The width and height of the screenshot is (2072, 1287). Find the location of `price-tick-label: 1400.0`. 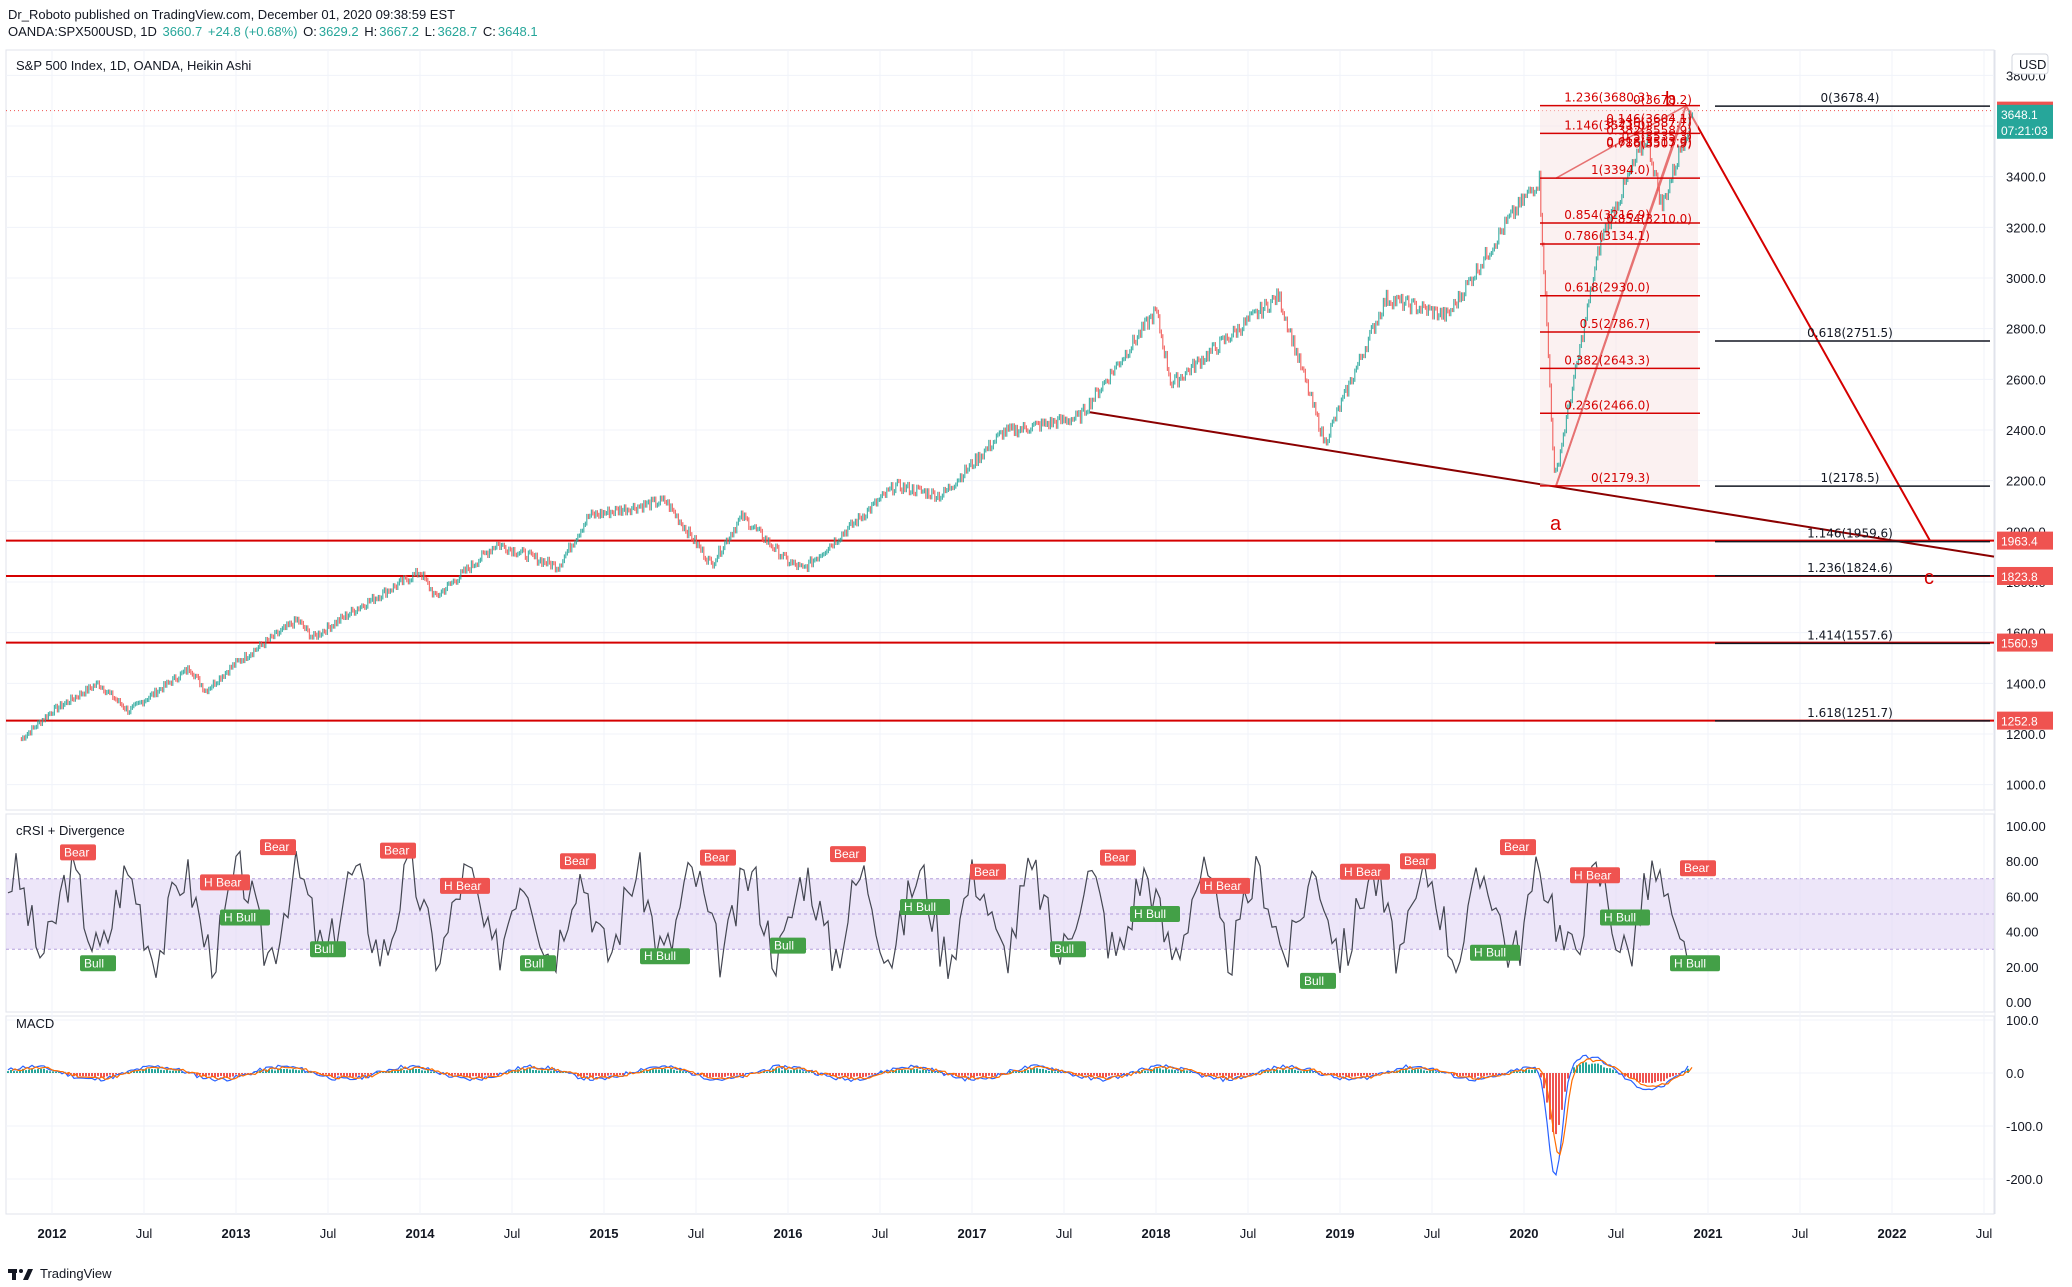

price-tick-label: 1400.0 is located at coordinates (2026, 683).